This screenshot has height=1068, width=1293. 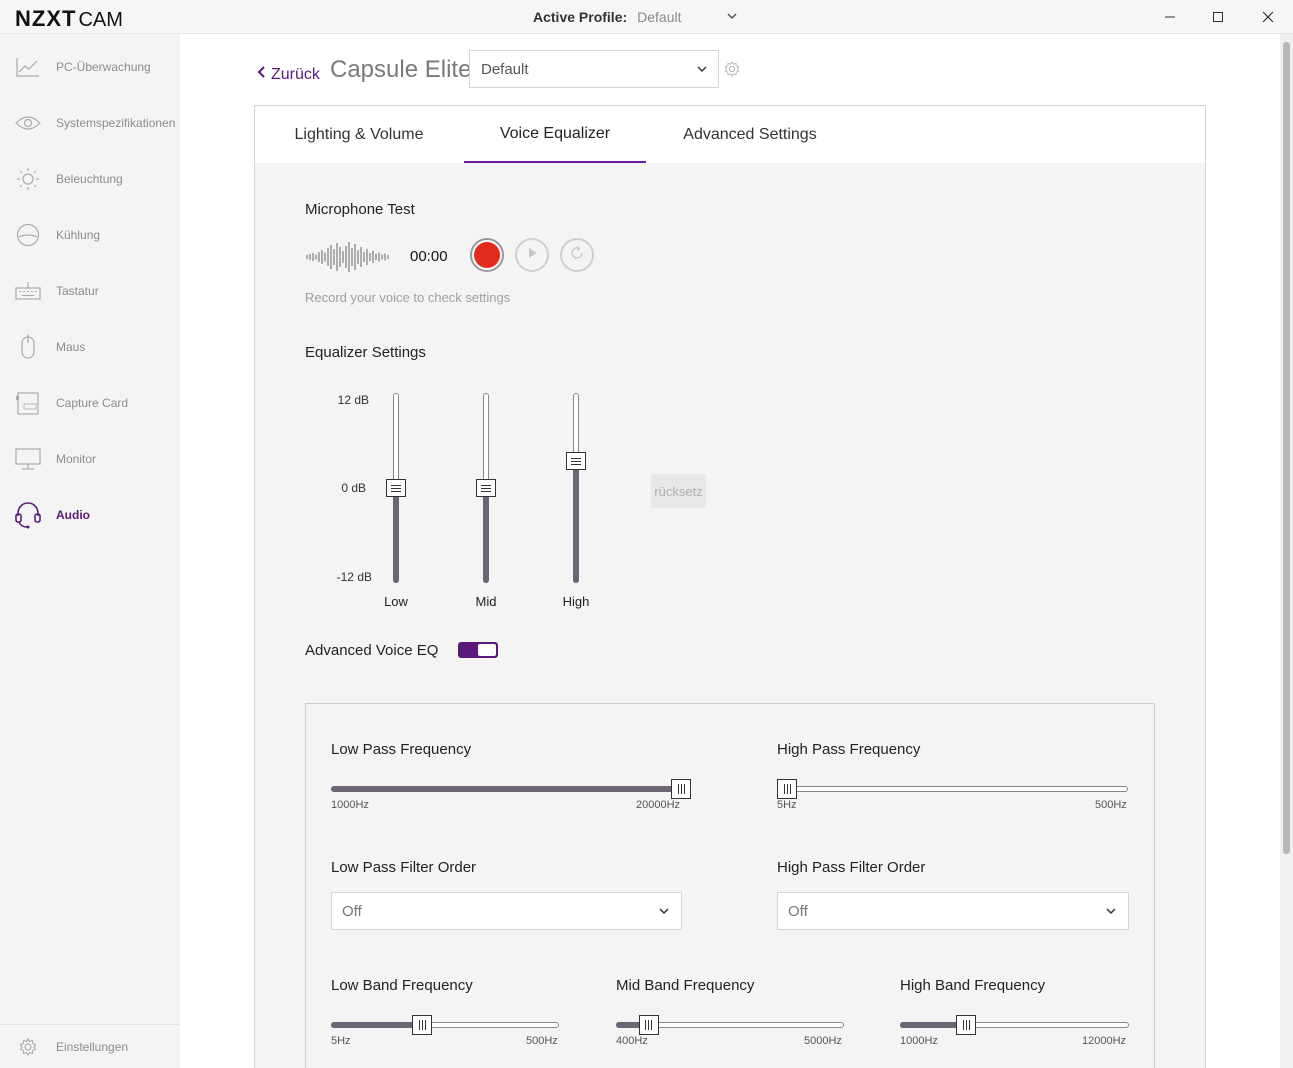 I want to click on eq-band-label-mid: Mid, so click(x=486, y=601).